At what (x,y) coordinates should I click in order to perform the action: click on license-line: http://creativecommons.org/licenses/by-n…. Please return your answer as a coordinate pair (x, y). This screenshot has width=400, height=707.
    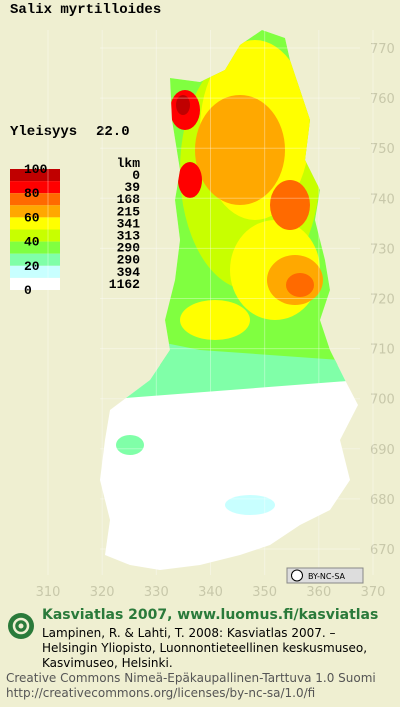
    Looking at the image, I should click on (160, 693).